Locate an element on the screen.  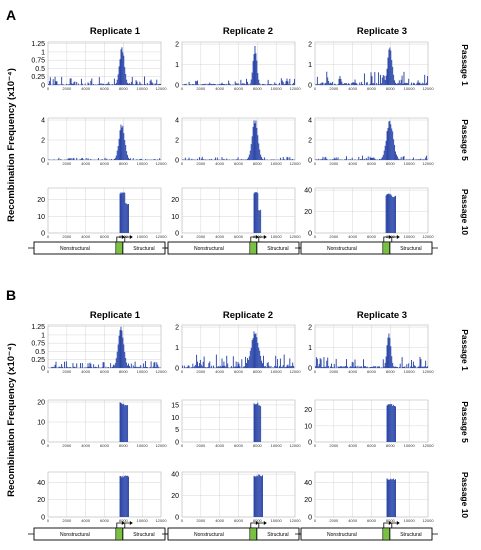
arrowhead-icon is located at coordinates (257, 523).